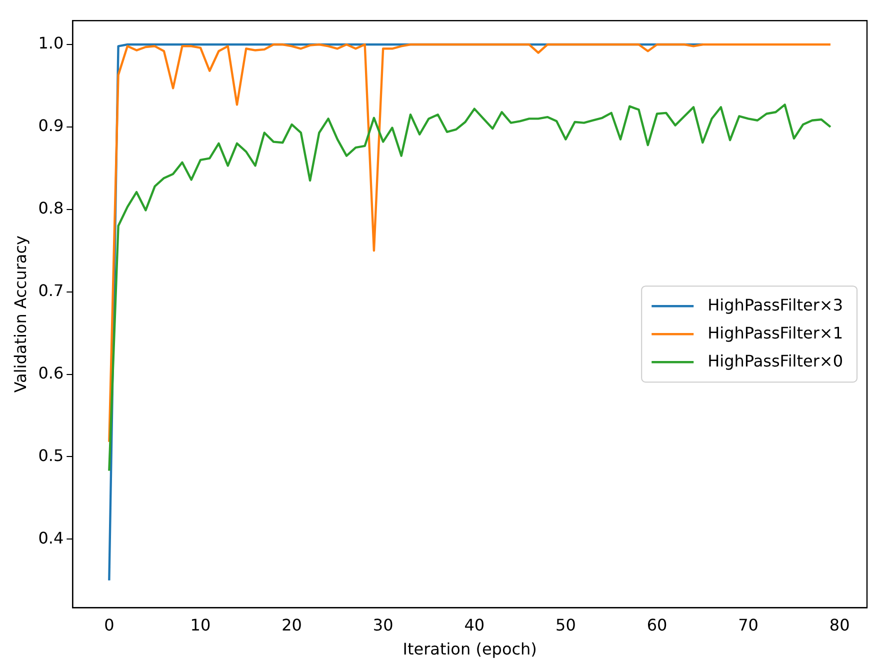 This screenshot has height=670, width=877. I want to click on x-tick-label: 0, so click(109, 624).